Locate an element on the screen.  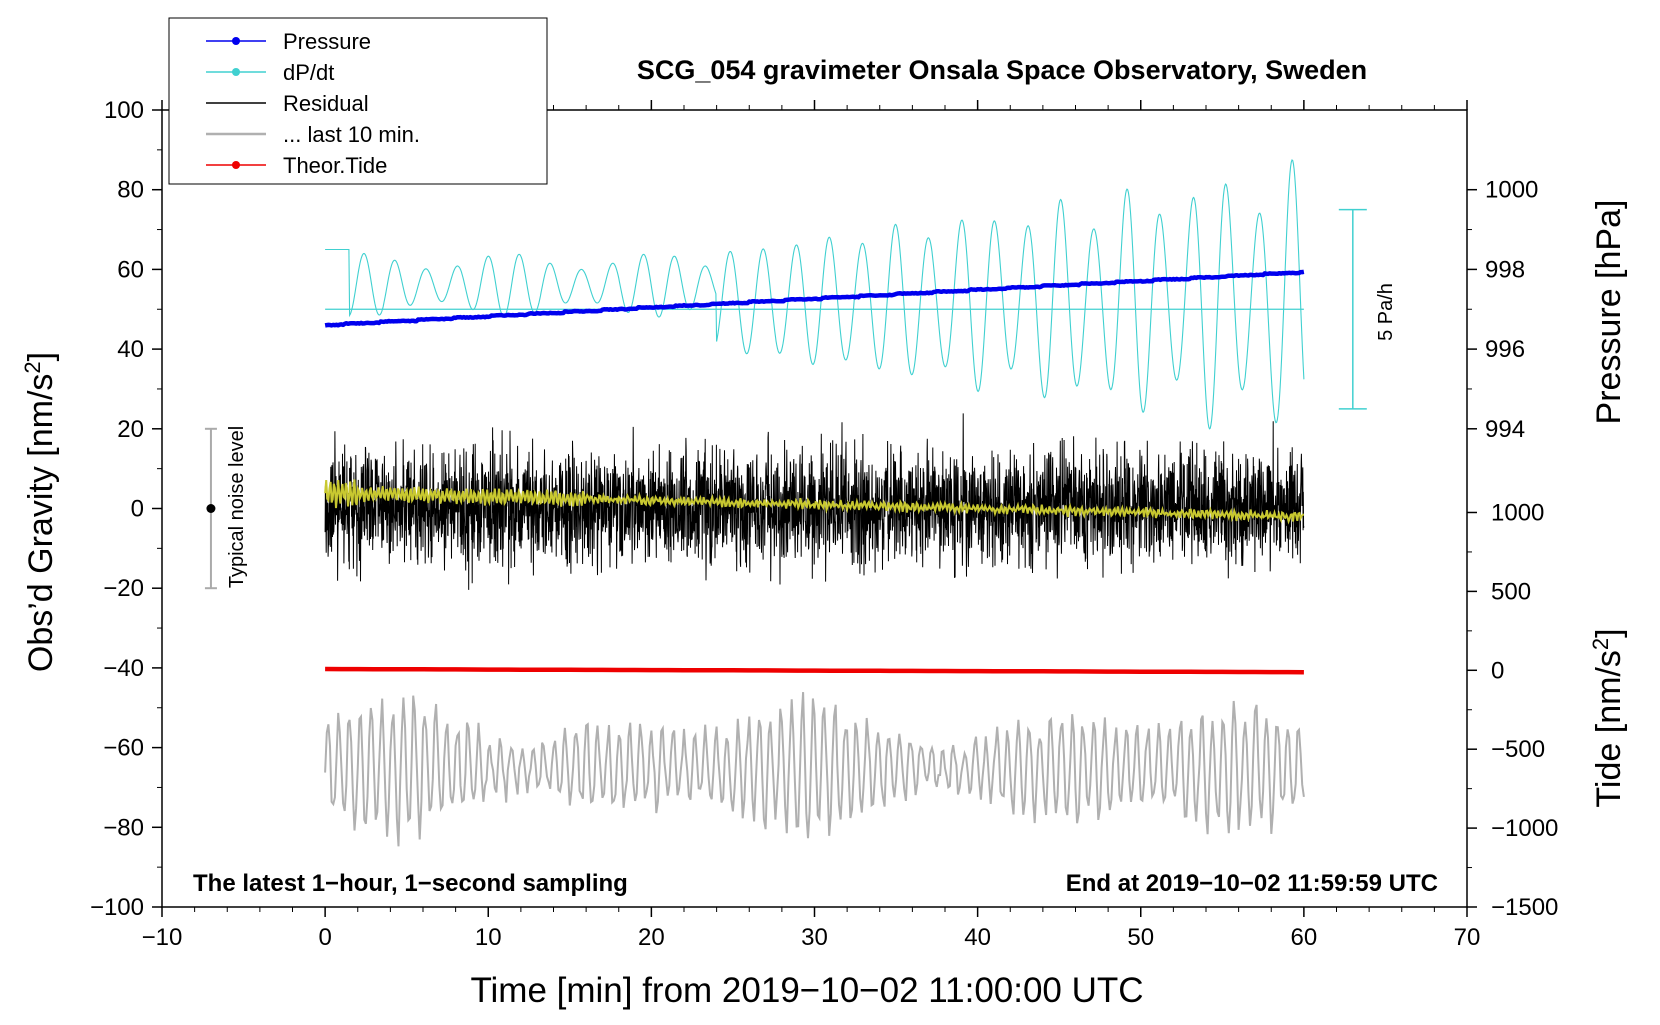
y-tick-label: 40 is located at coordinates (130, 349).